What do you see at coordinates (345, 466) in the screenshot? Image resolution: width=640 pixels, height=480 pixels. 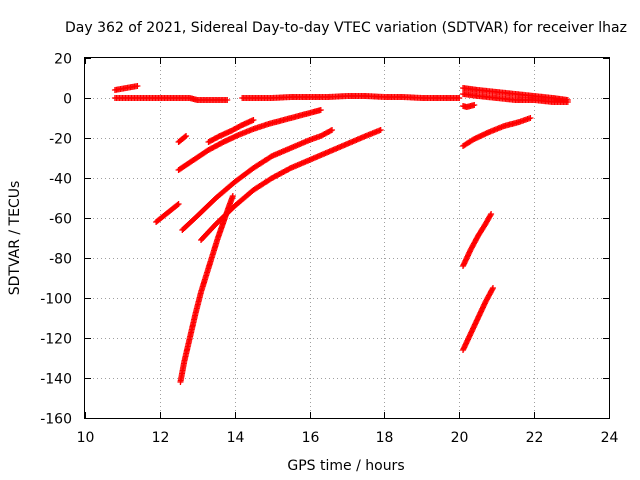 I see `x-axis-label: GPS time / hours` at bounding box center [345, 466].